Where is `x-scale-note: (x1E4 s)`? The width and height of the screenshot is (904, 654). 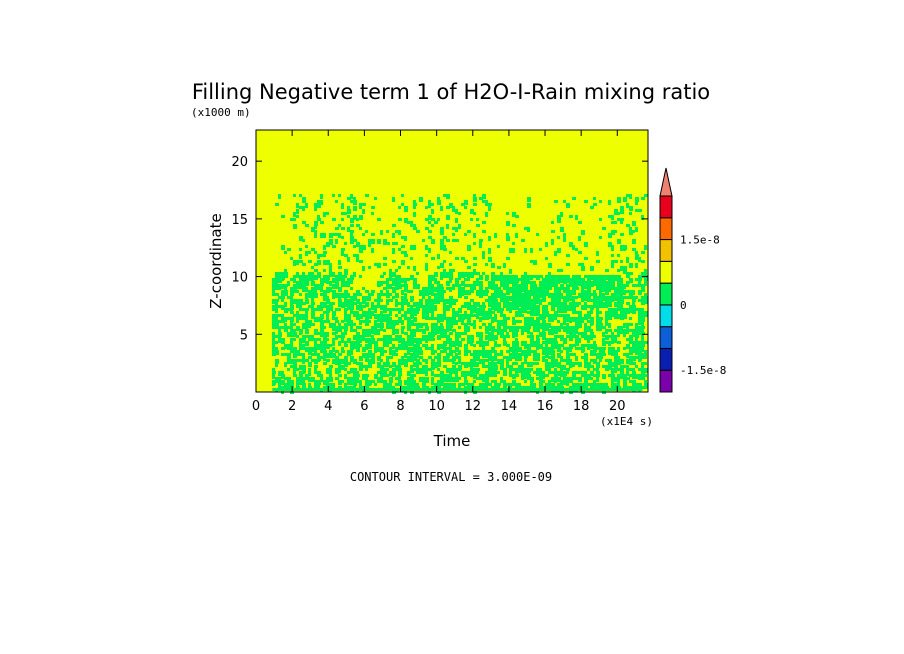 x-scale-note: (x1E4 s) is located at coordinates (626, 421).